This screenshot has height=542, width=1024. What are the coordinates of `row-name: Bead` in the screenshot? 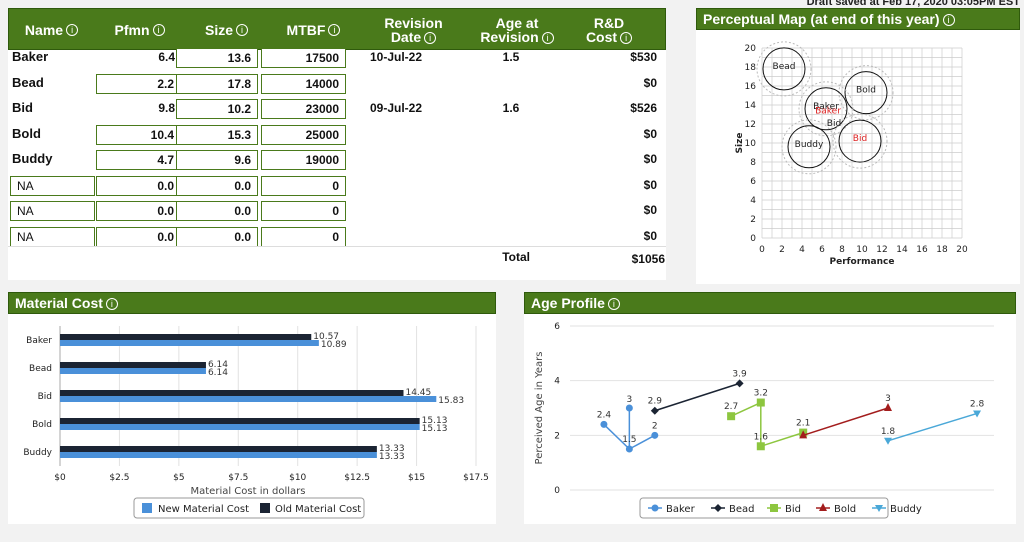 It's located at (28, 82).